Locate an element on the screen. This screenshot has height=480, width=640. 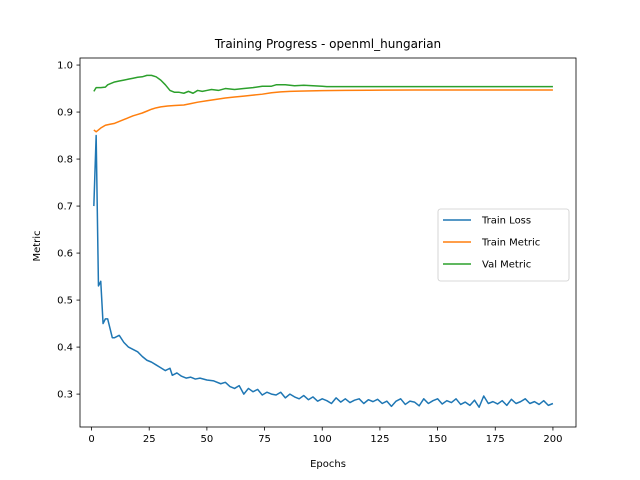
x-tick-label: 200 is located at coordinates (552, 439).